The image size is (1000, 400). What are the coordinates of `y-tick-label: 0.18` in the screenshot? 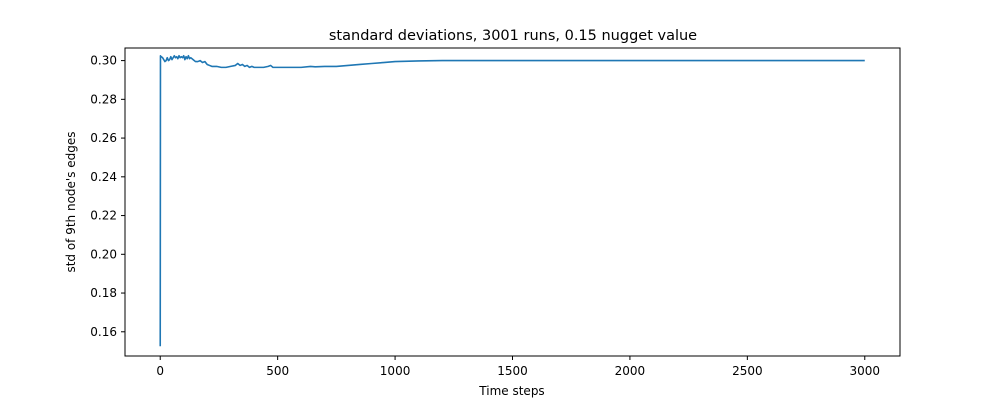 It's located at (103, 293).